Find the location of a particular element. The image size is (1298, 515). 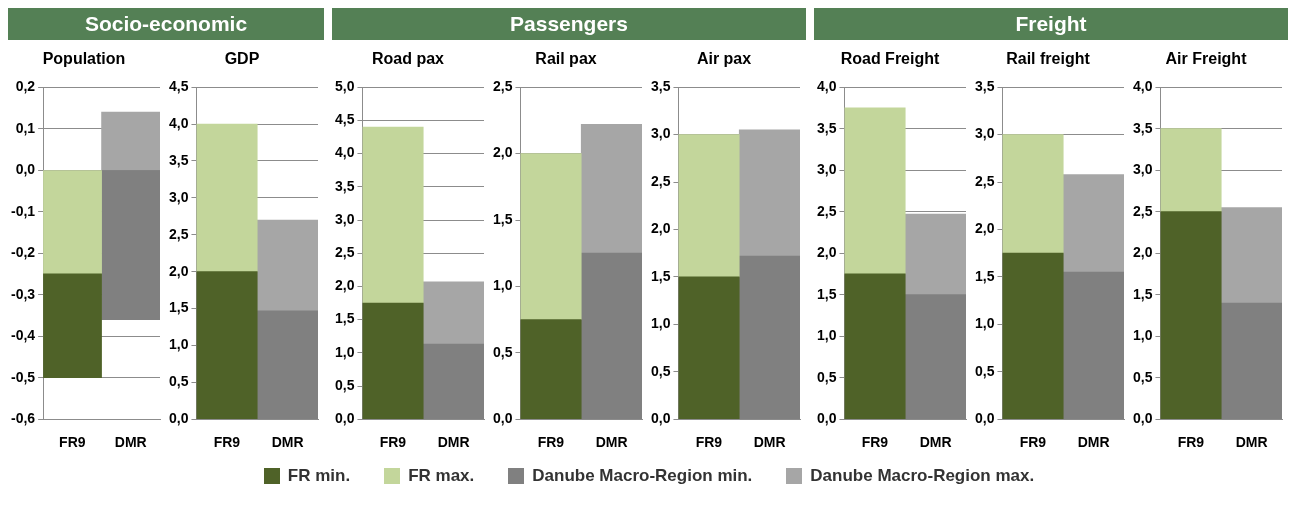

y-tick-label: 0,1 is located at coordinates (25, 127).